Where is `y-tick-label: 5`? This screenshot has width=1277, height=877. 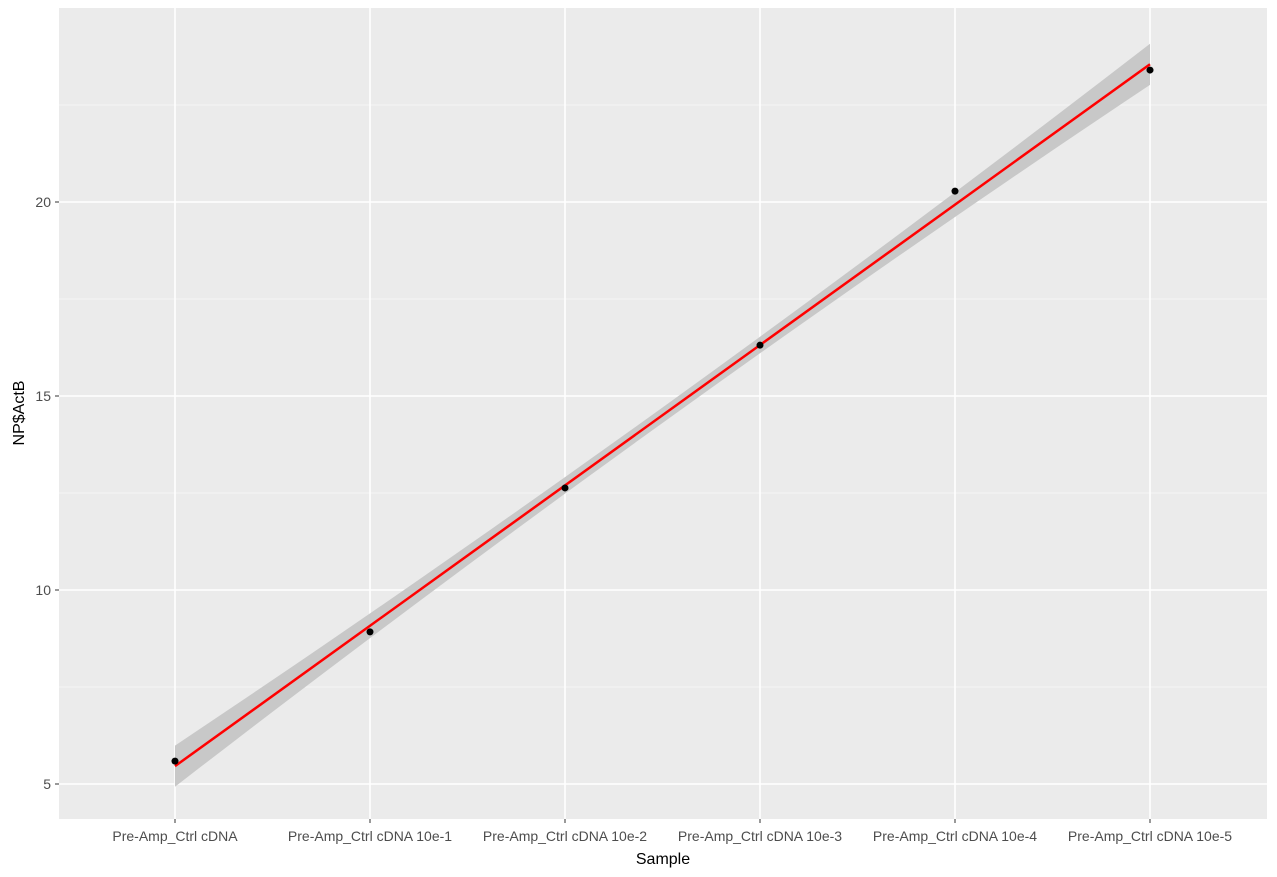 y-tick-label: 5 is located at coordinates (47, 784).